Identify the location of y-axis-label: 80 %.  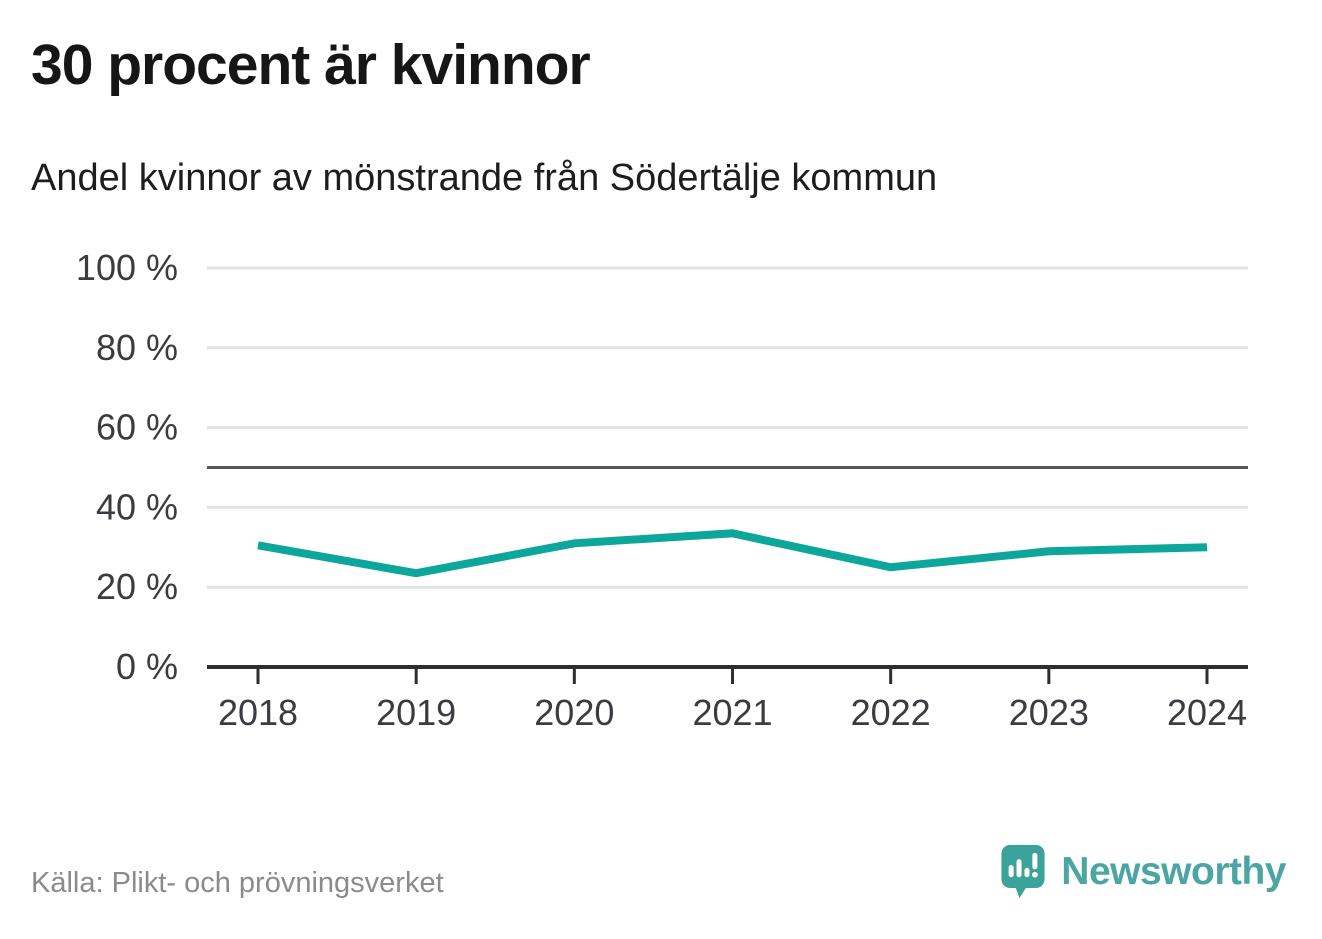
(137, 347).